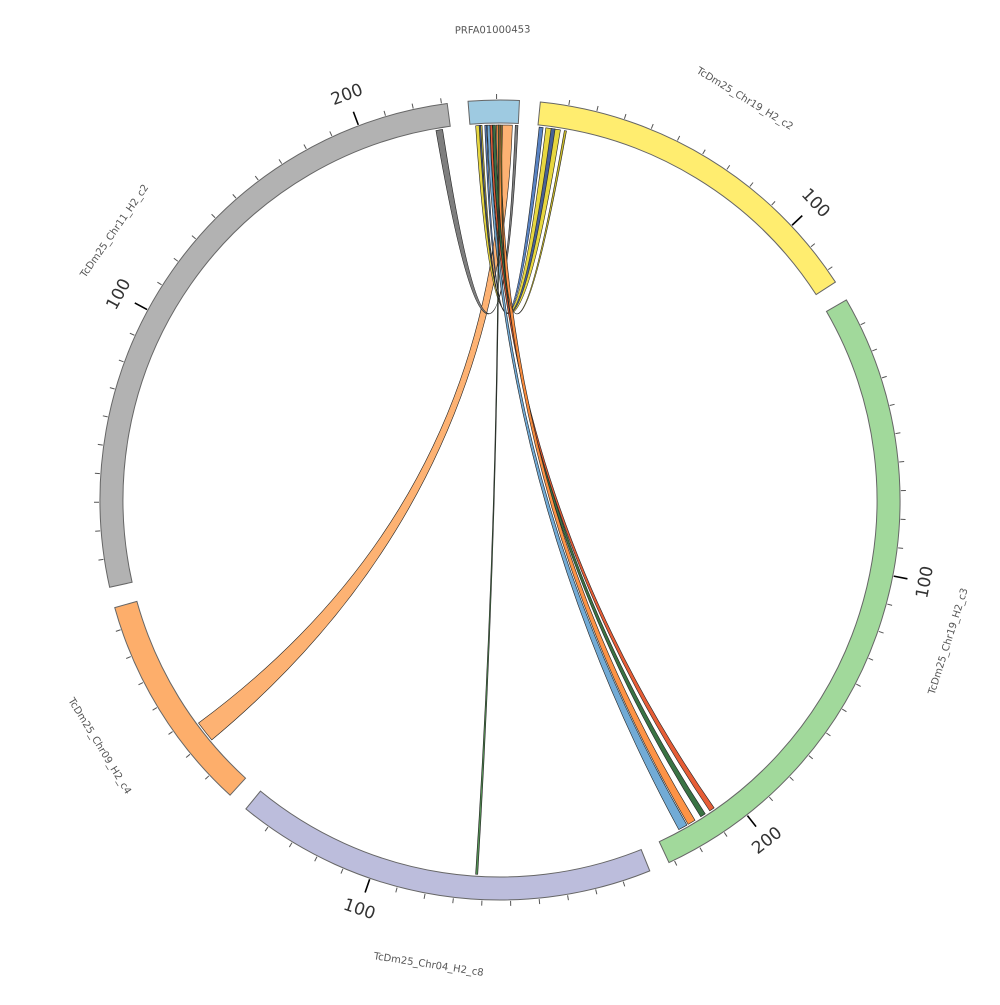 The width and height of the screenshot is (1000, 1005). Describe the element at coordinates (779, 581) in the screenshot. I see `segment-arc-c3` at that location.